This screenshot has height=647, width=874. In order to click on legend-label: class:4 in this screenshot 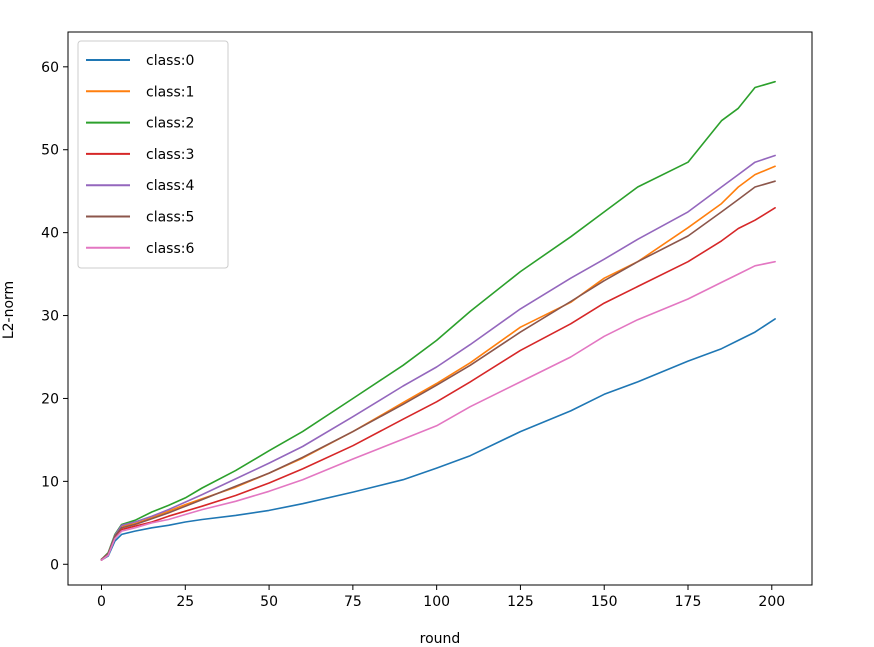, I will do `click(170, 186)`.